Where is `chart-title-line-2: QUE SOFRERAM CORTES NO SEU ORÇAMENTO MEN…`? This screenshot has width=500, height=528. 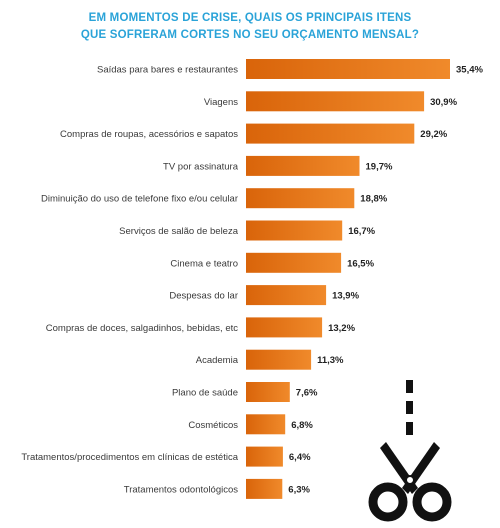 chart-title-line-2: QUE SOFRERAM CORTES NO SEU ORÇAMENTO MEN… is located at coordinates (250, 35).